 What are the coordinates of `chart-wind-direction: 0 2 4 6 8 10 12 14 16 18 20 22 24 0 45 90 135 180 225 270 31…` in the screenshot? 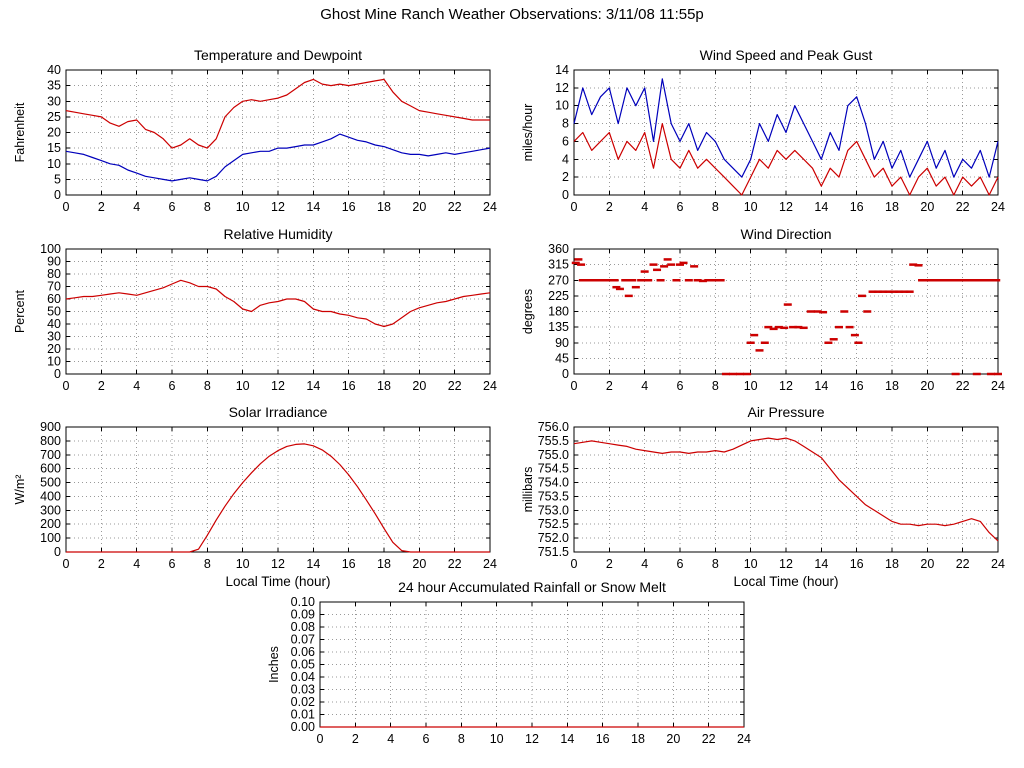 It's located at (766, 307).